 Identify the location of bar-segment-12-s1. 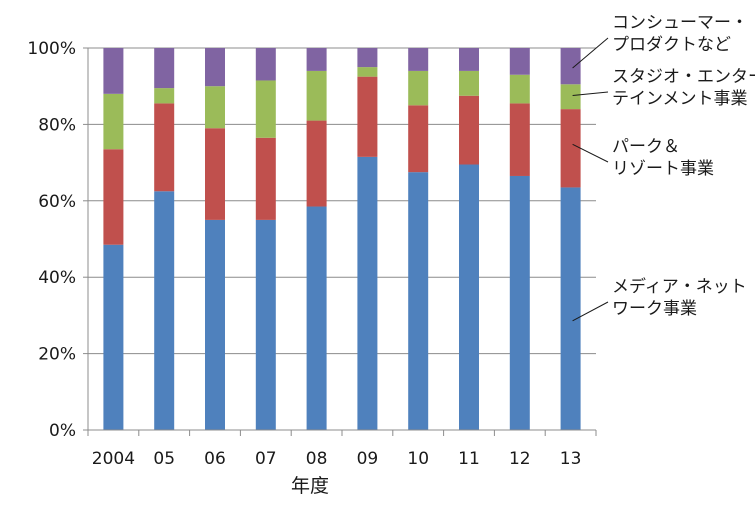
(519, 139).